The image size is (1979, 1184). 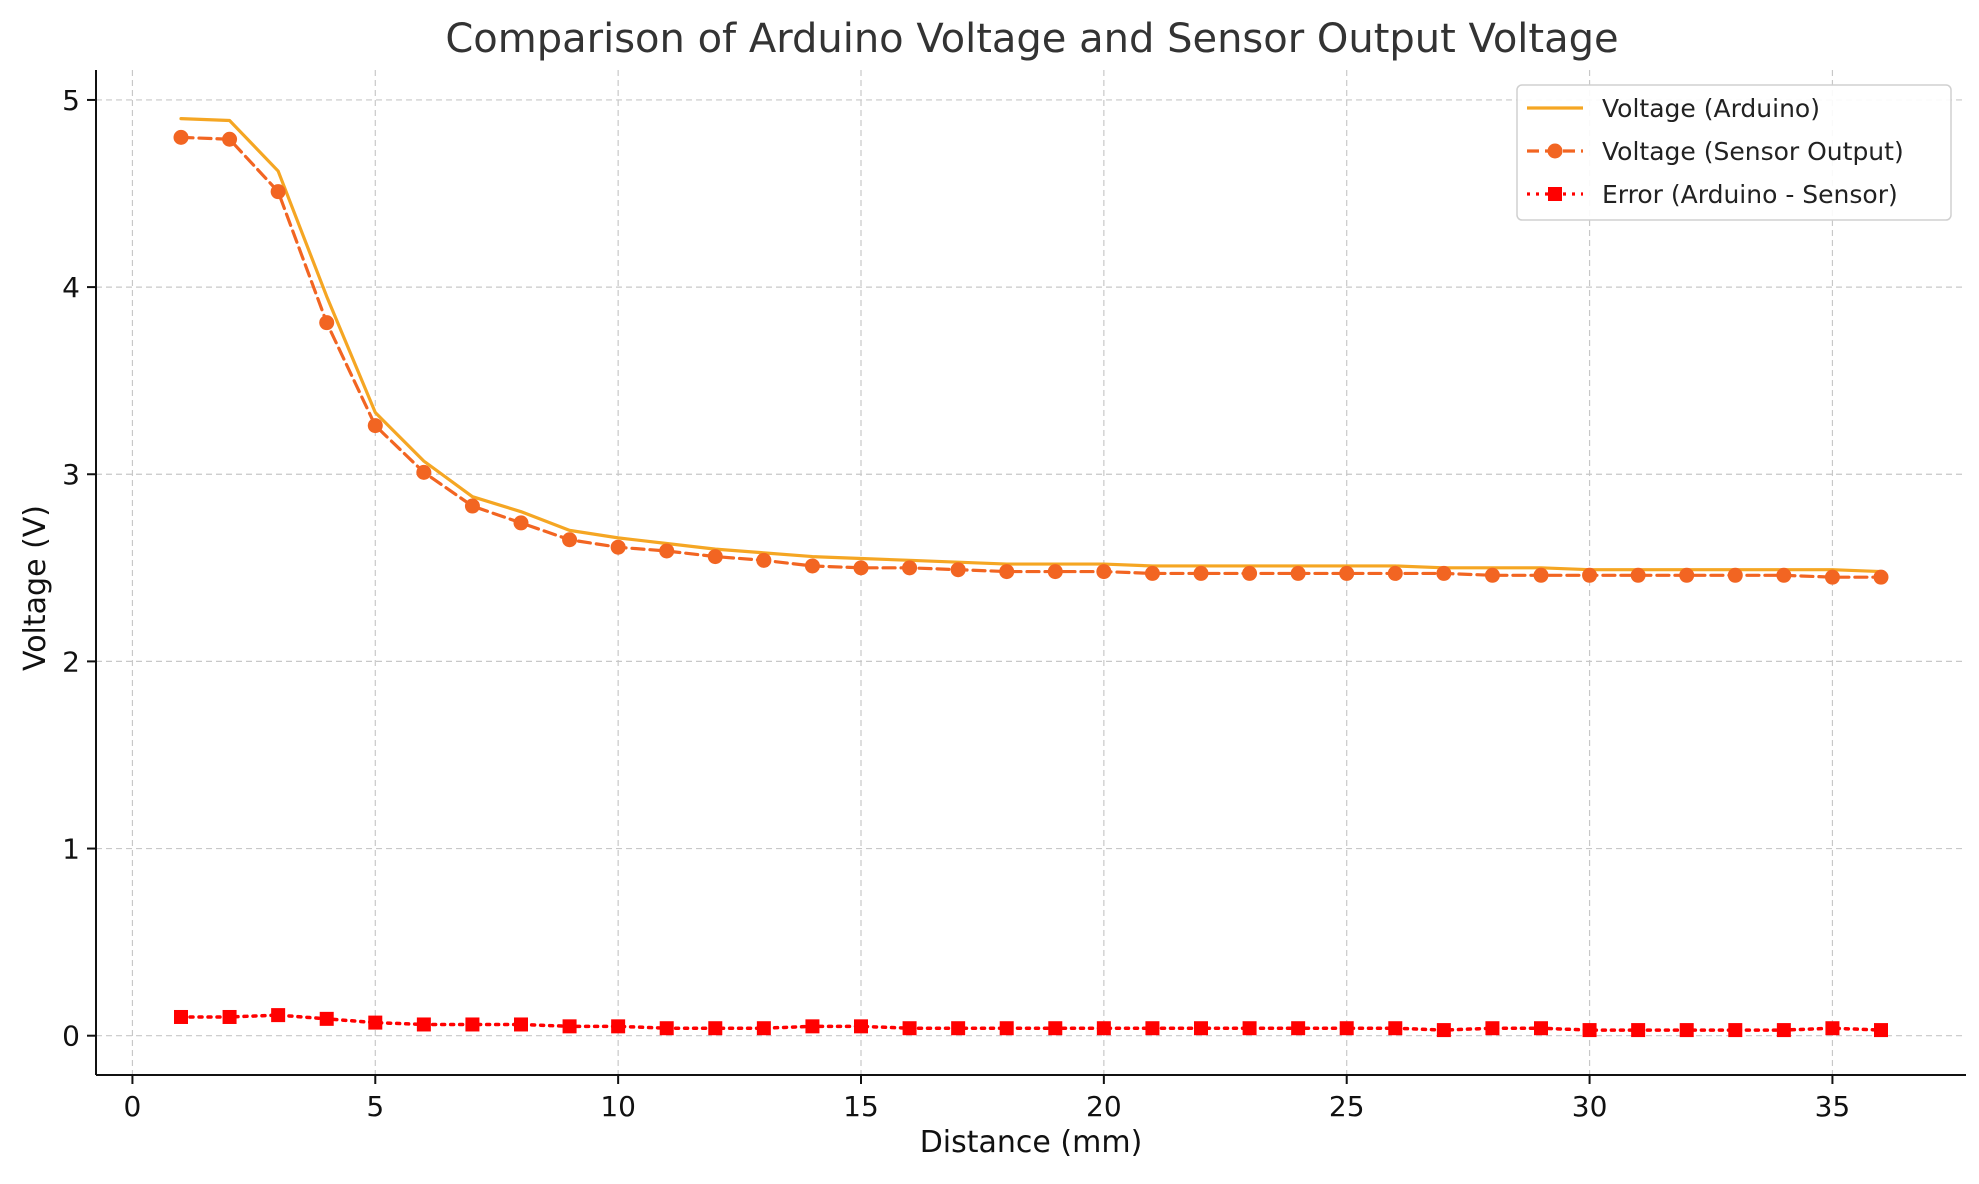 I want to click on series-line, so click(x=1031, y=1022).